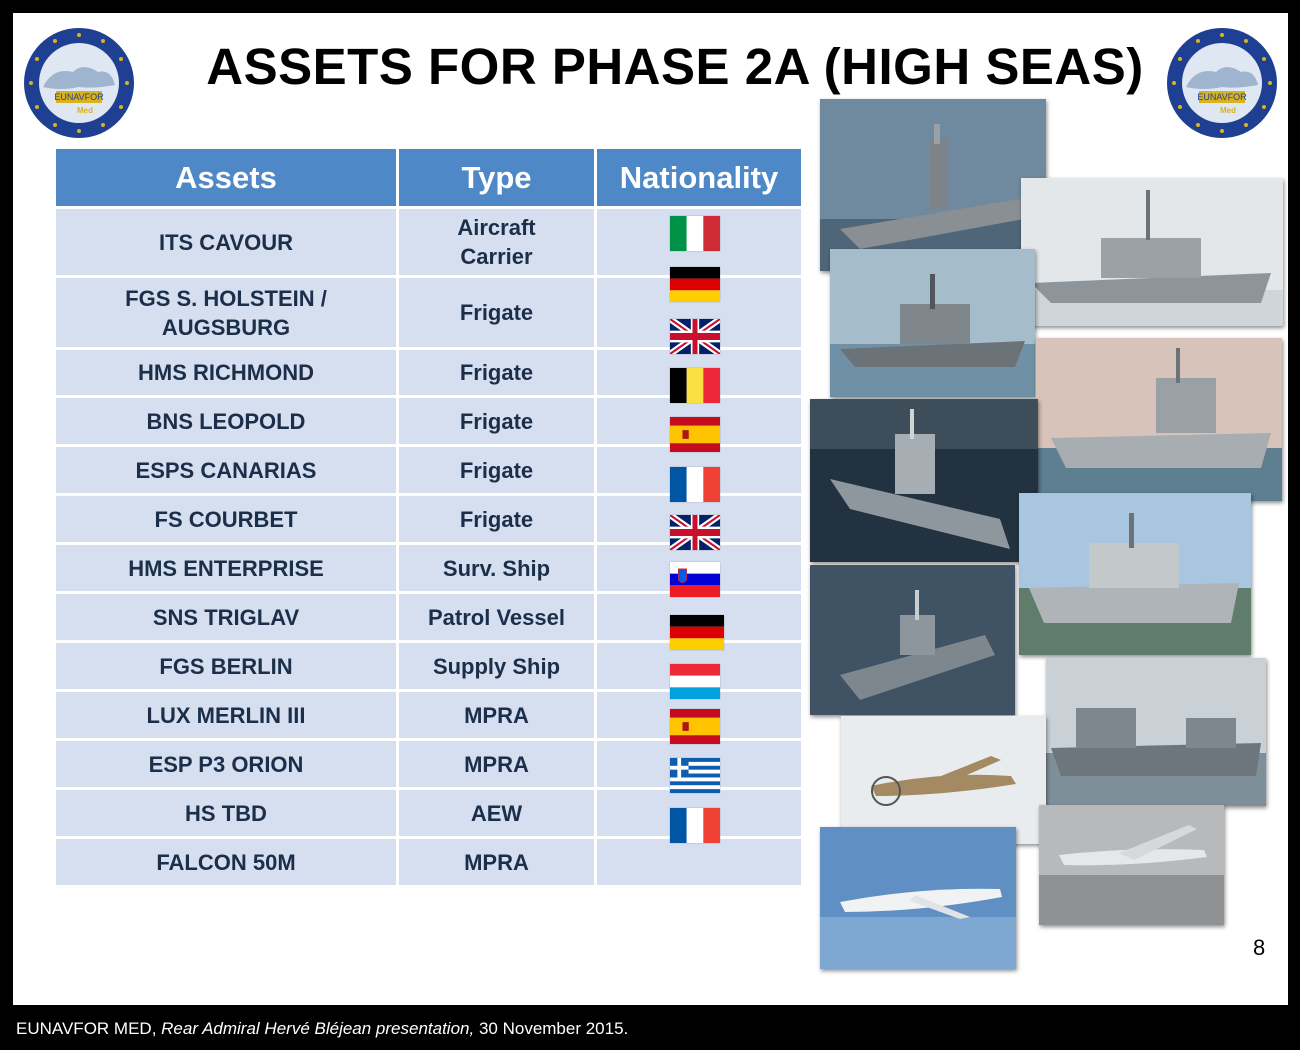  Describe the element at coordinates (1131, 865) in the screenshot. I see `p3-orion-aircraft-photo` at that location.